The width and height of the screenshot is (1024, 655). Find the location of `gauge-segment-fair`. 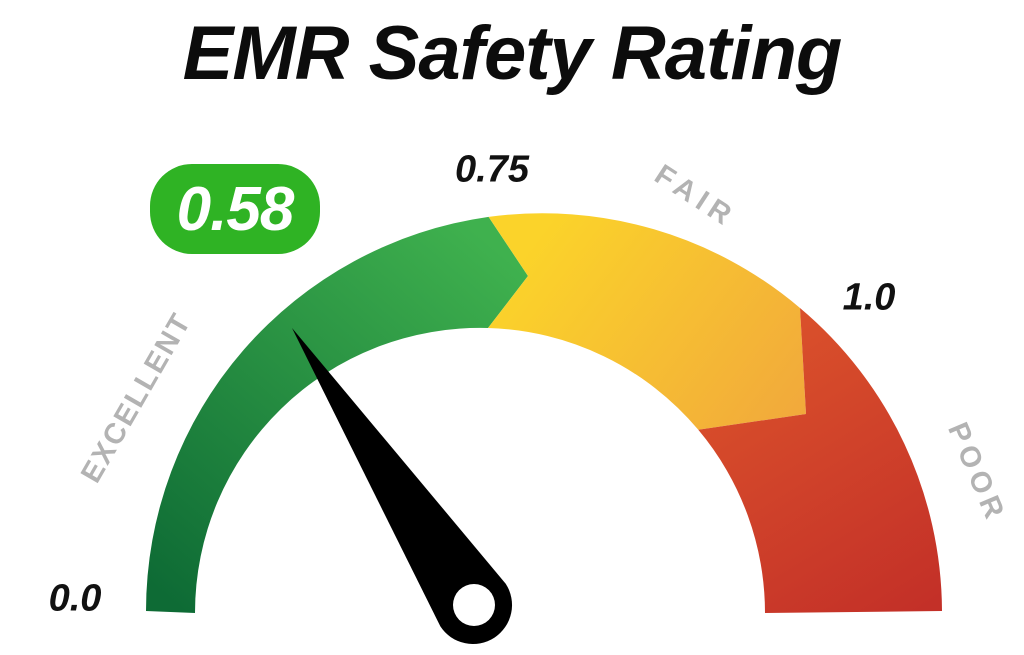

gauge-segment-fair is located at coordinates (647, 321).